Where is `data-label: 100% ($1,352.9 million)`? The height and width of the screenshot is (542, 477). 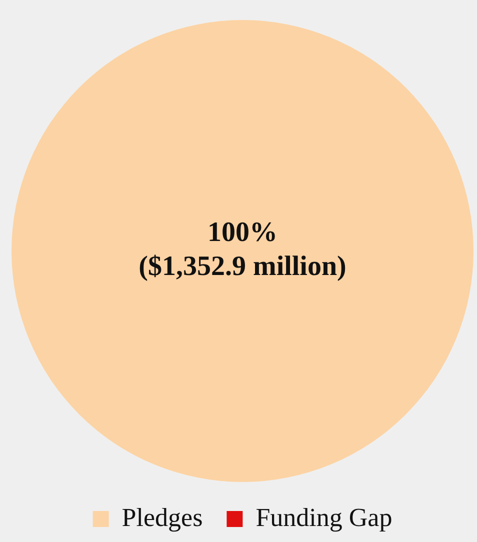
data-label: 100% ($1,352.9 million) is located at coordinates (242, 249).